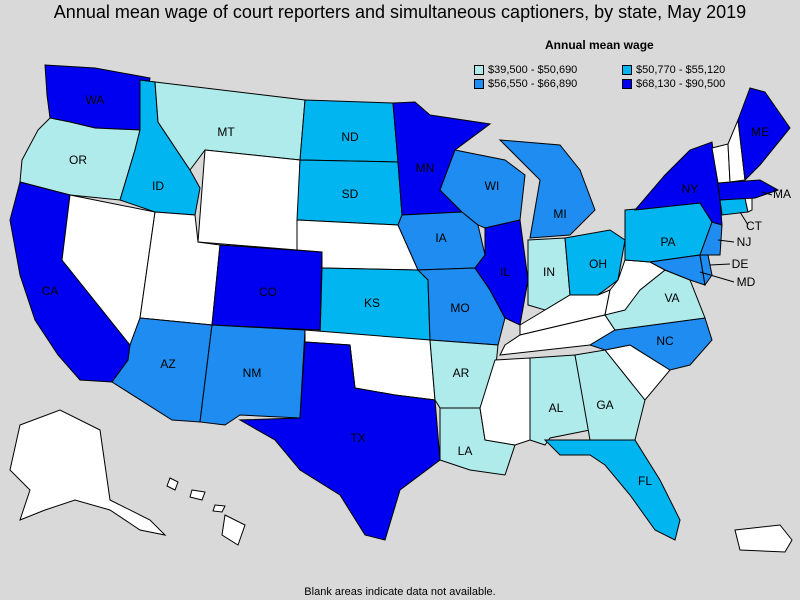 This screenshot has width=800, height=600. I want to click on state-IL, so click(501, 272).